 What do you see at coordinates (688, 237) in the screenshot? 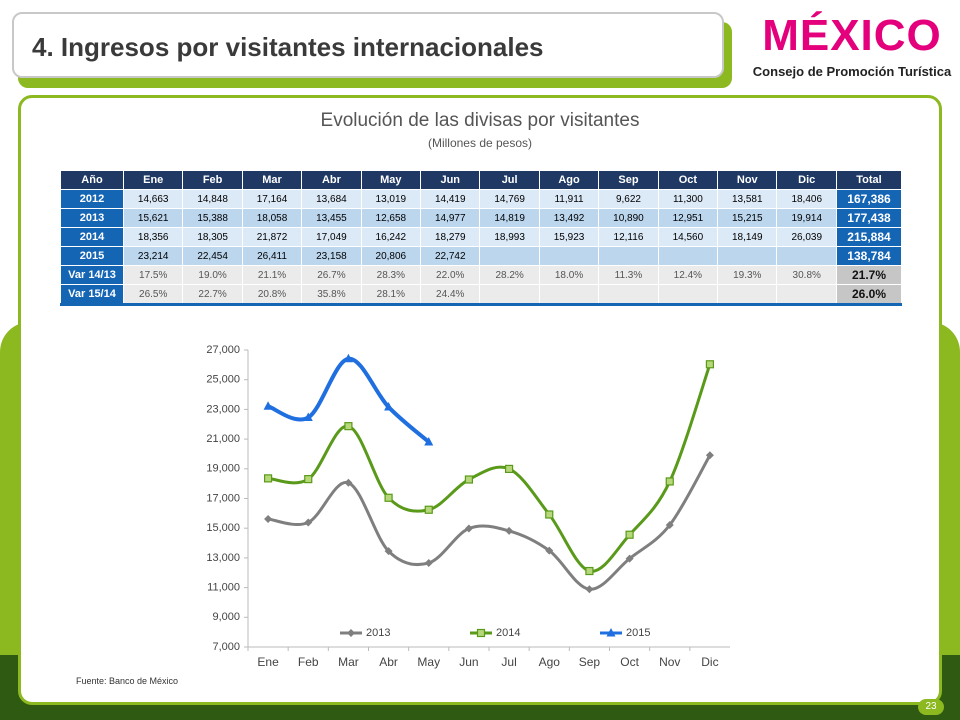
I see `table-cell: 14,560` at bounding box center [688, 237].